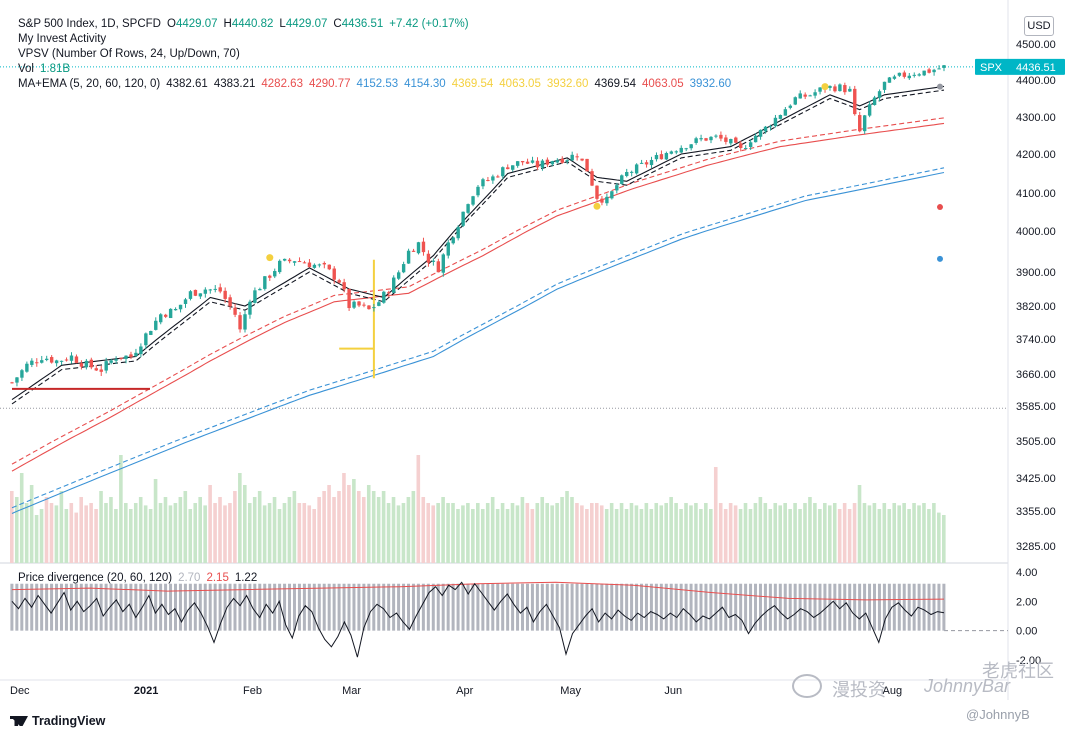 The height and width of the screenshot is (740, 1080). I want to click on y-tick-9: 3660.00, so click(1036, 375).